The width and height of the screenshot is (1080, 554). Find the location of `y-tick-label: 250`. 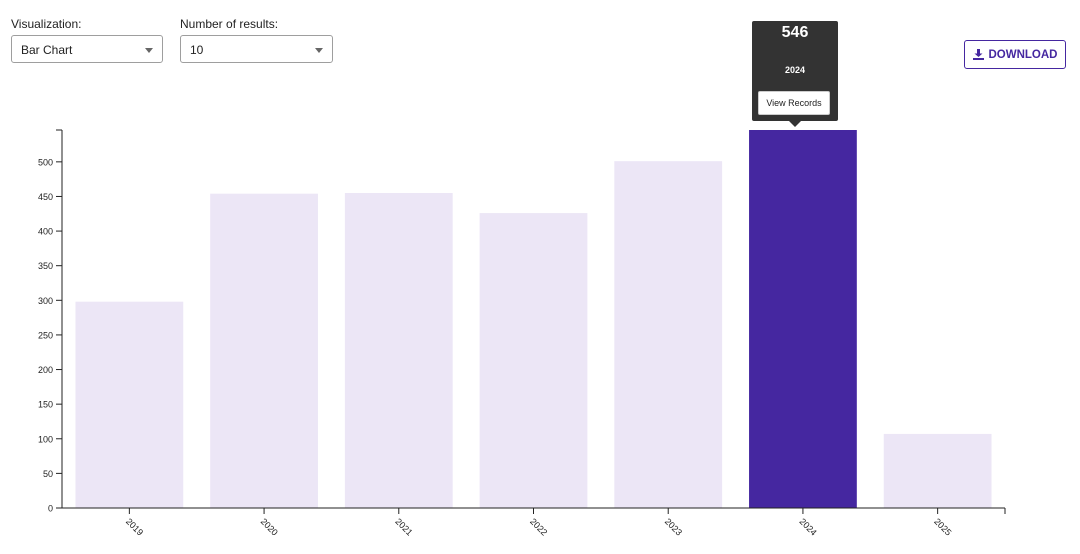

y-tick-label: 250 is located at coordinates (45, 335).